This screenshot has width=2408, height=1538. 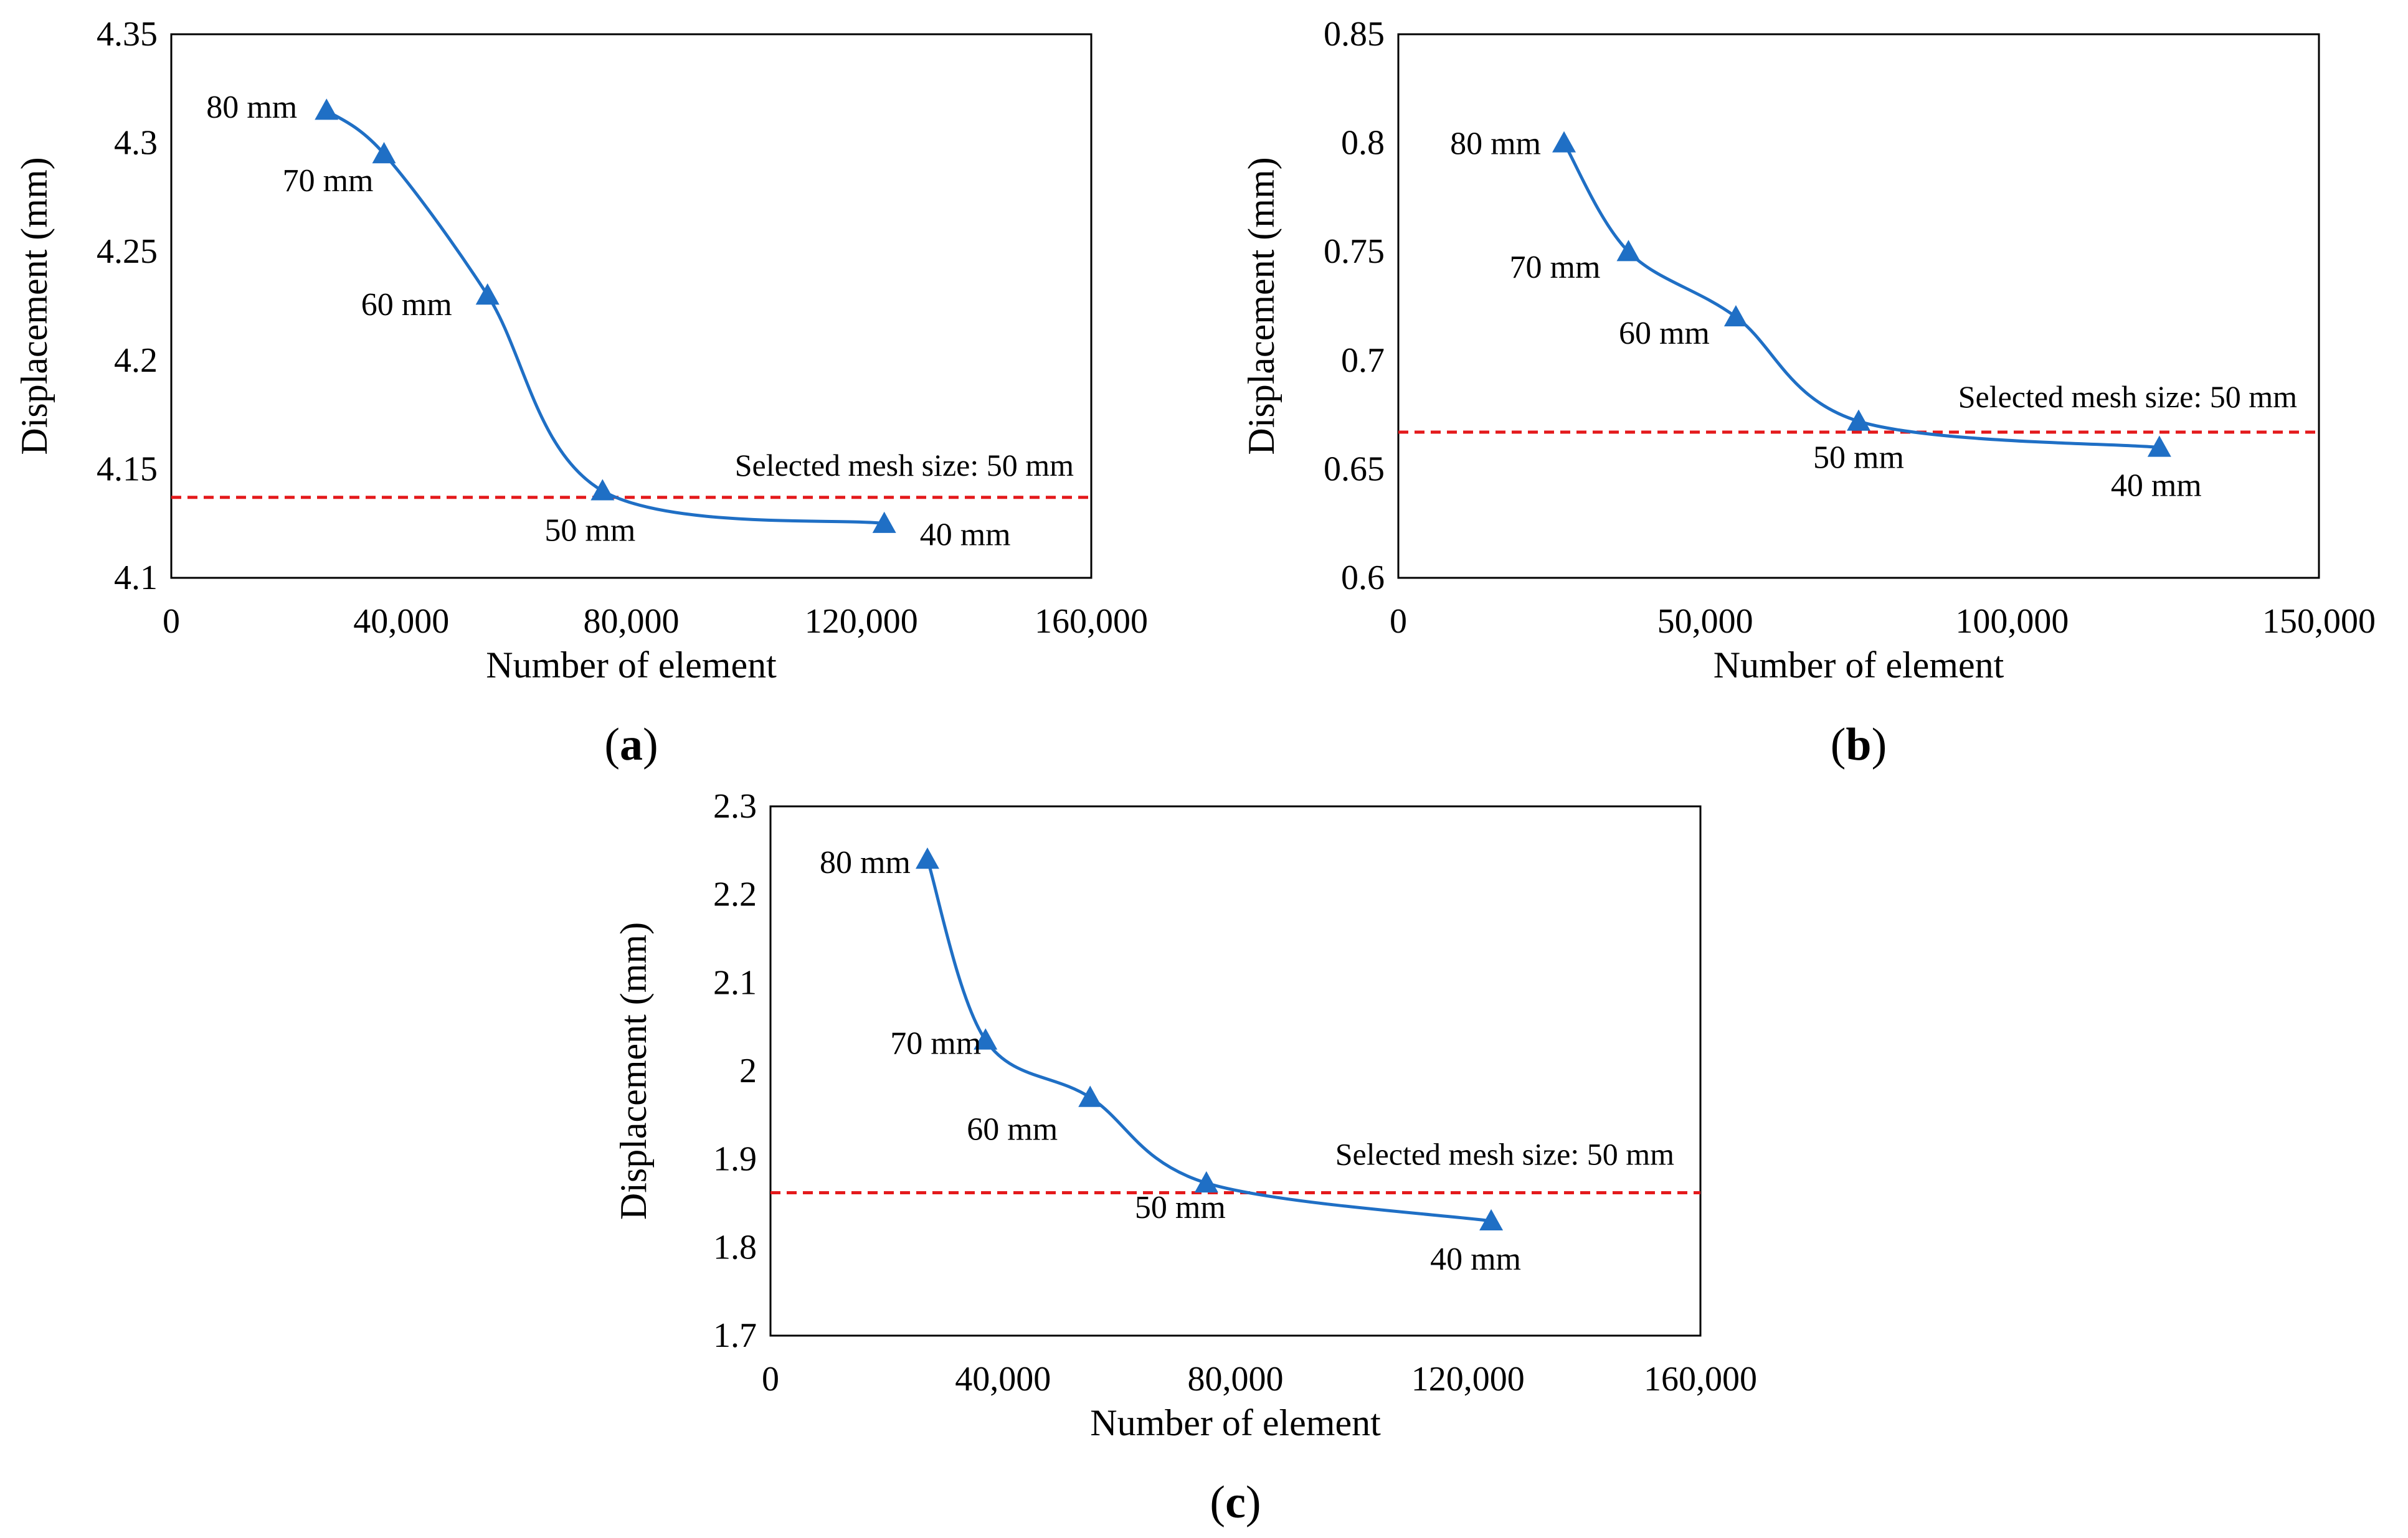 I want to click on panel-label: (a), so click(x=631, y=744).